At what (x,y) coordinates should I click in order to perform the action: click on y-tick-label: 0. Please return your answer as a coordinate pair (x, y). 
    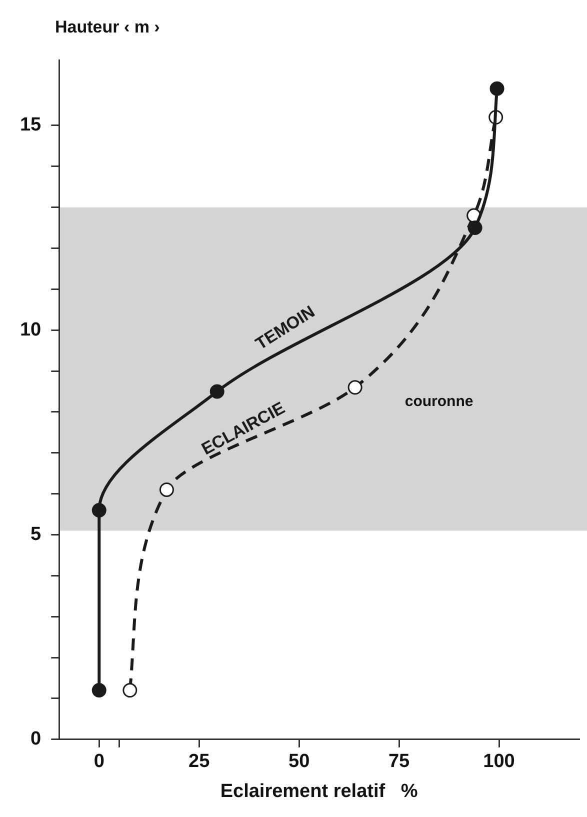
    Looking at the image, I should click on (36, 739).